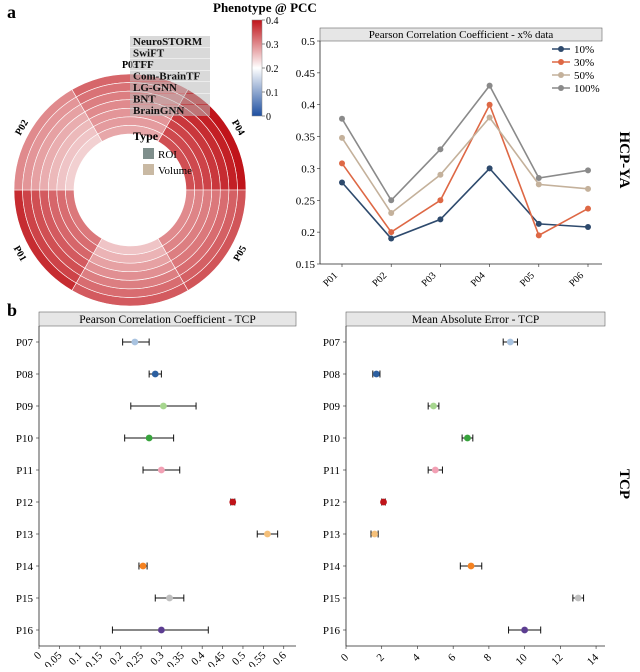  I want to click on series-point-10pct-p04, so click(489, 168).